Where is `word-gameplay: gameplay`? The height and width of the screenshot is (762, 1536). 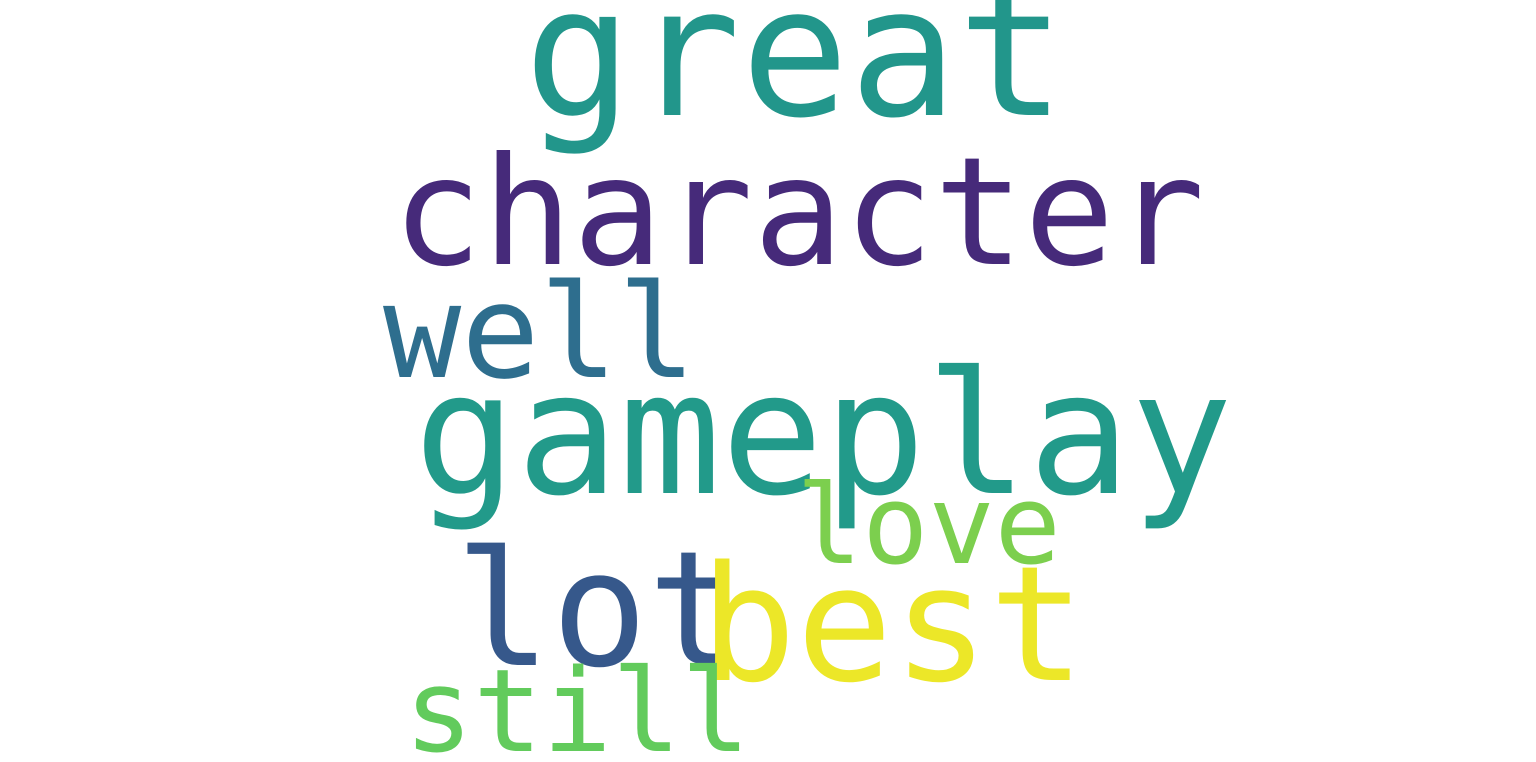 word-gameplay: gameplay is located at coordinates (823, 435).